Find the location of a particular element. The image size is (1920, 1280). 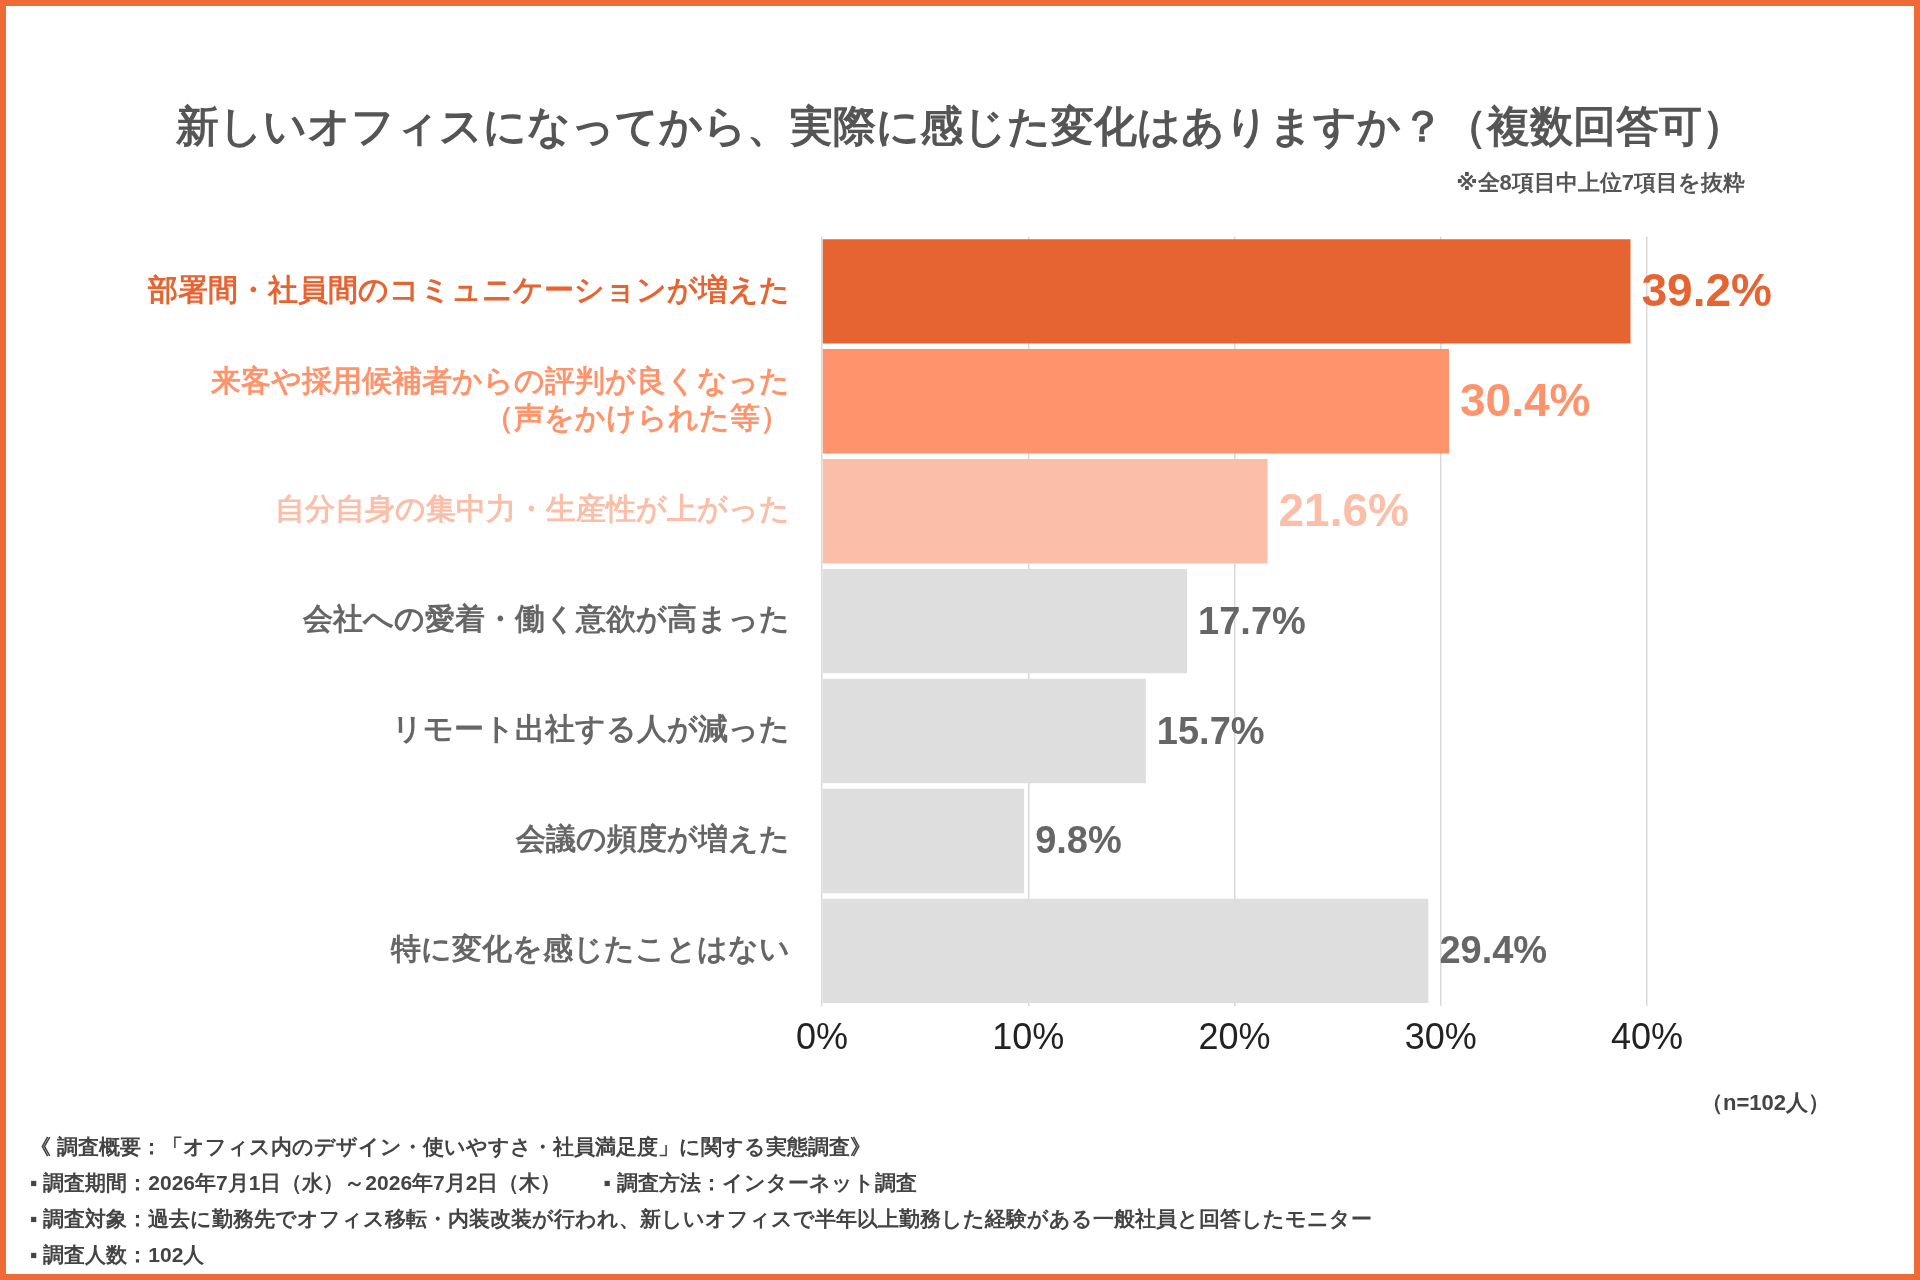

x-tick-label: 0% is located at coordinates (822, 1037).